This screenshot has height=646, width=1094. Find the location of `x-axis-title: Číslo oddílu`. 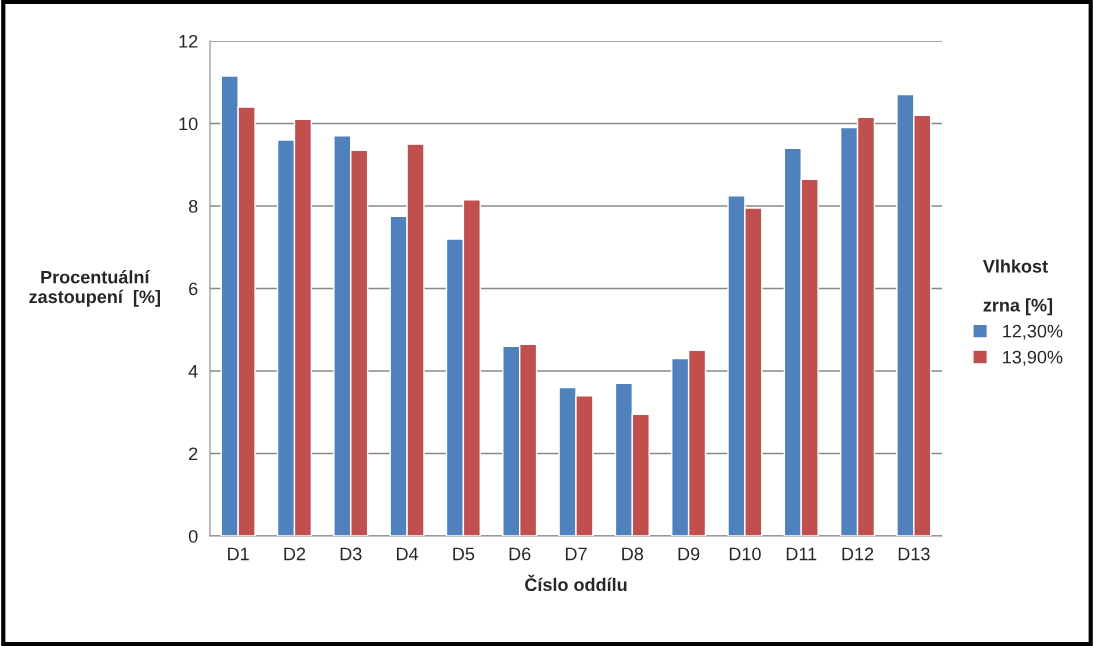

x-axis-title: Číslo oddílu is located at coordinates (576, 583).